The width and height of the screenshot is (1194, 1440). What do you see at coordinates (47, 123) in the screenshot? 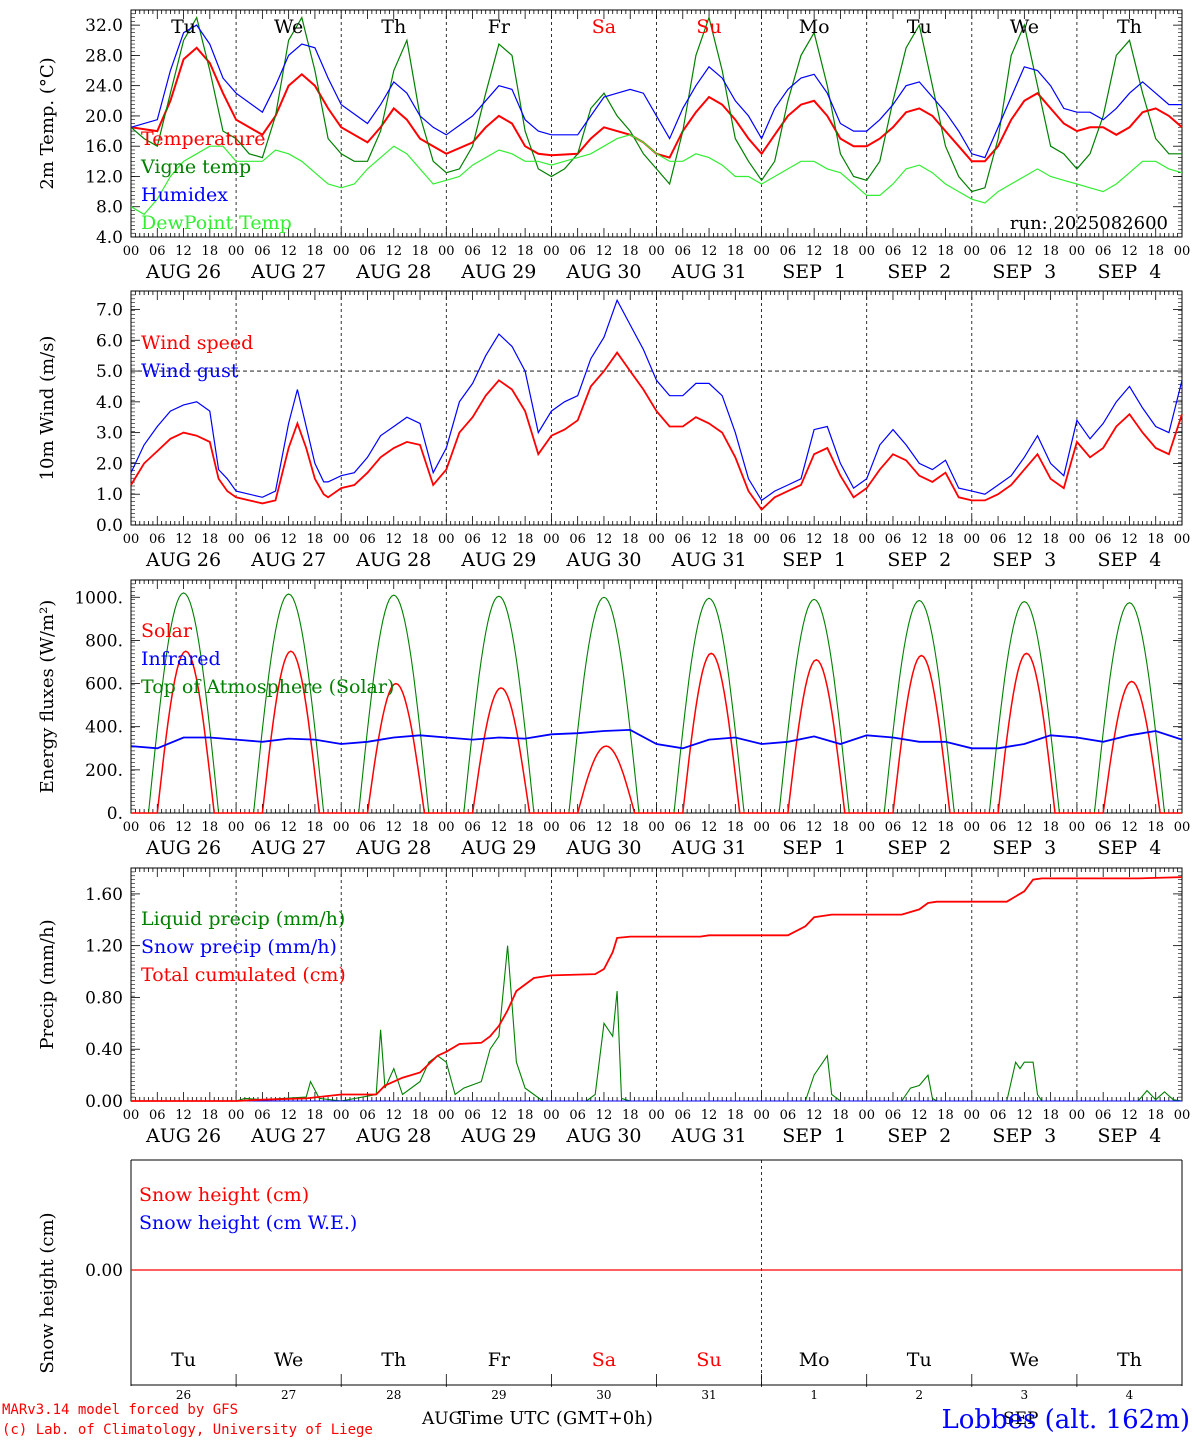
I see `temperature-y-axis-label: 2m Temp. (°C)` at bounding box center [47, 123].